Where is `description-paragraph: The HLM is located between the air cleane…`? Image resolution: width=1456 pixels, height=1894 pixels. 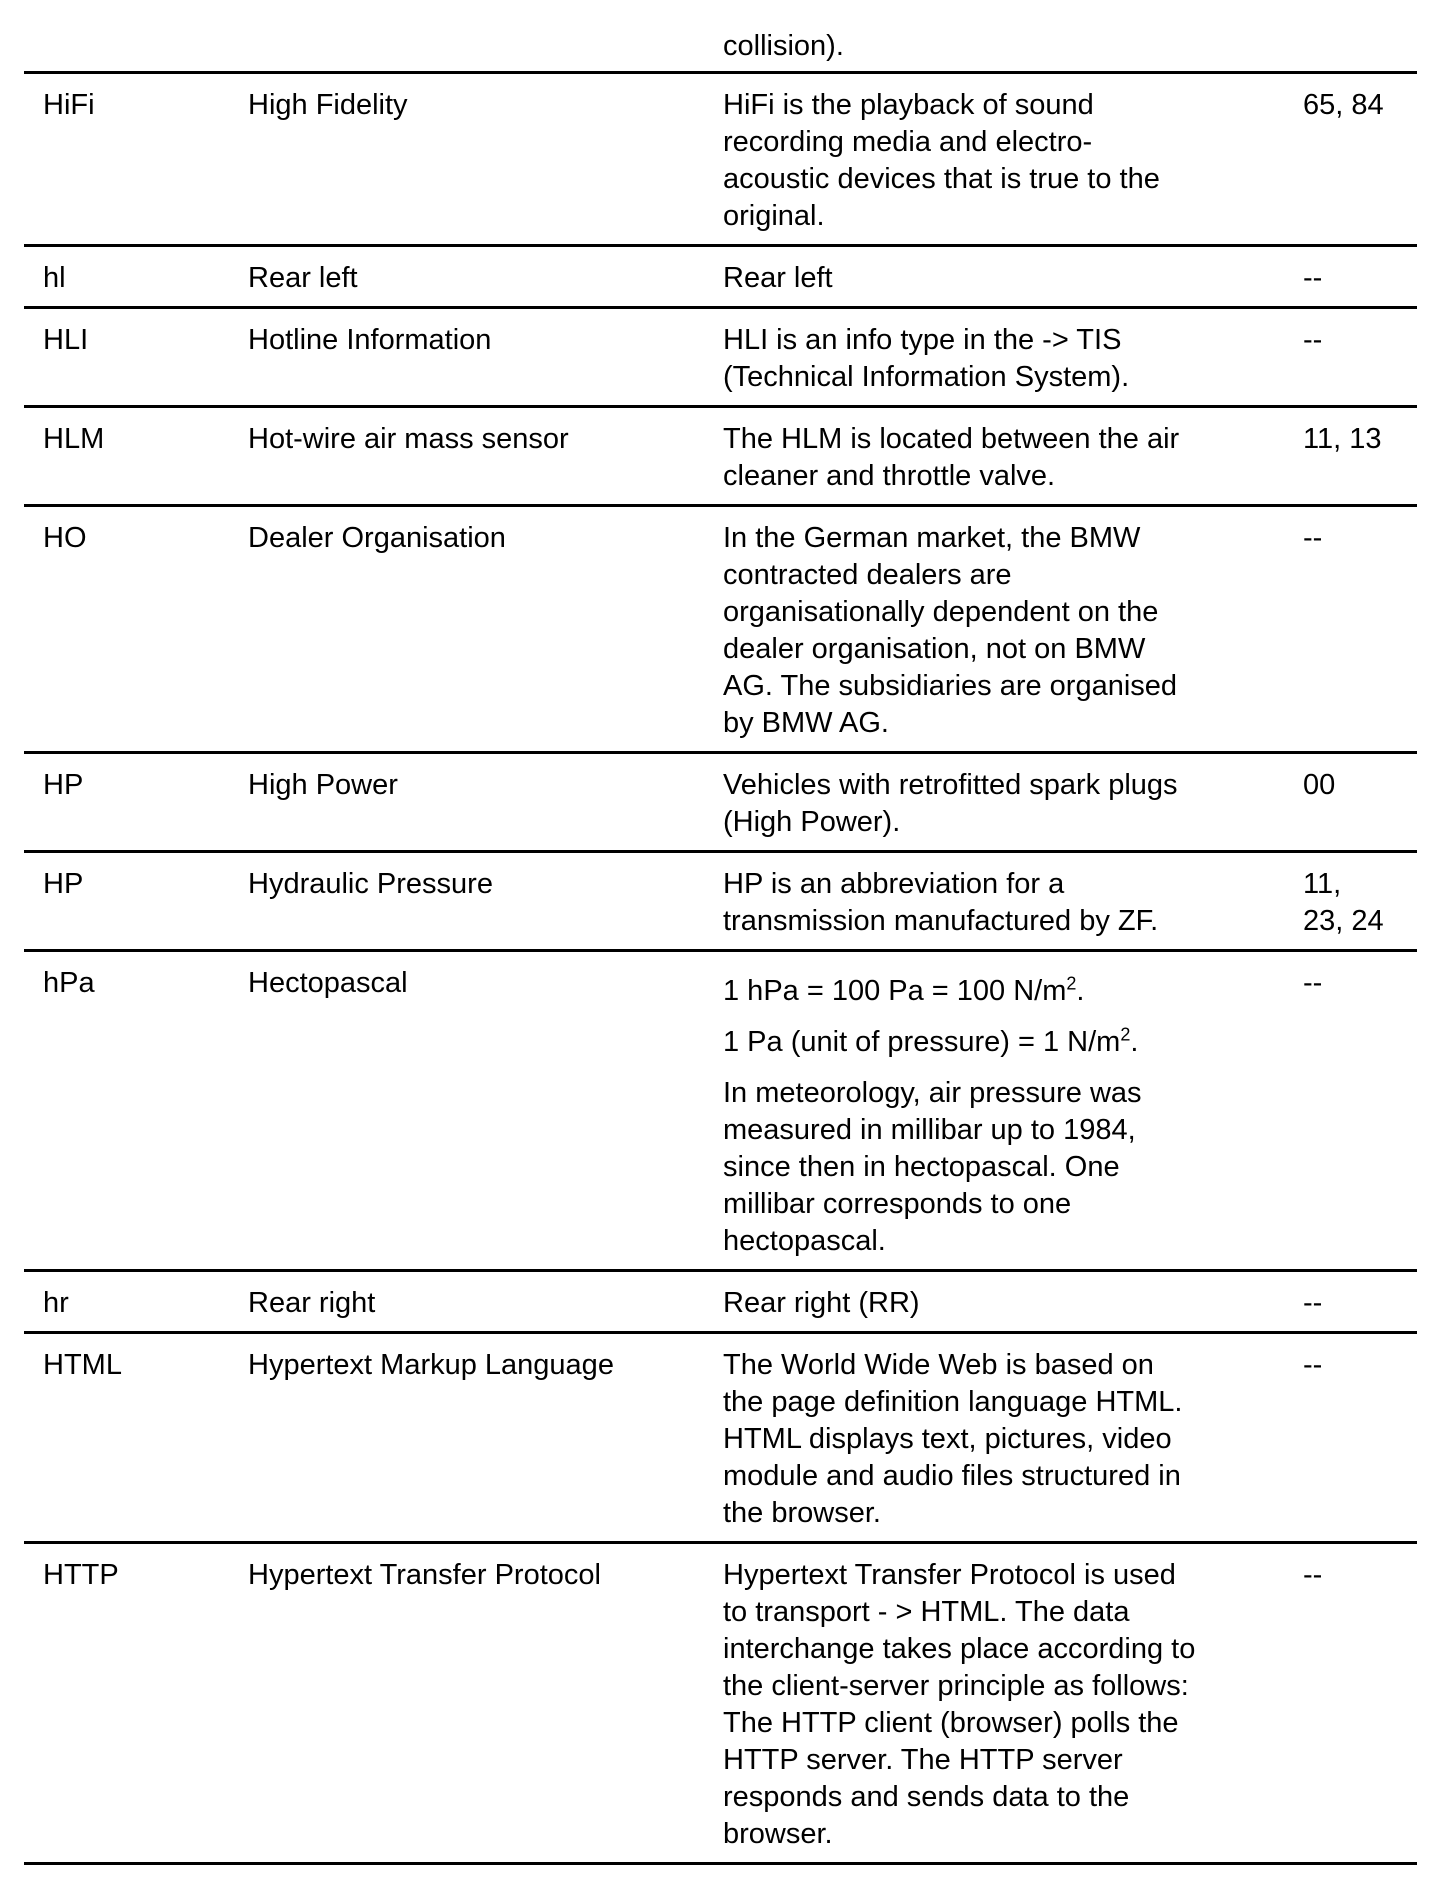
description-paragraph: The HLM is located between the air cleane… is located at coordinates (1003, 458).